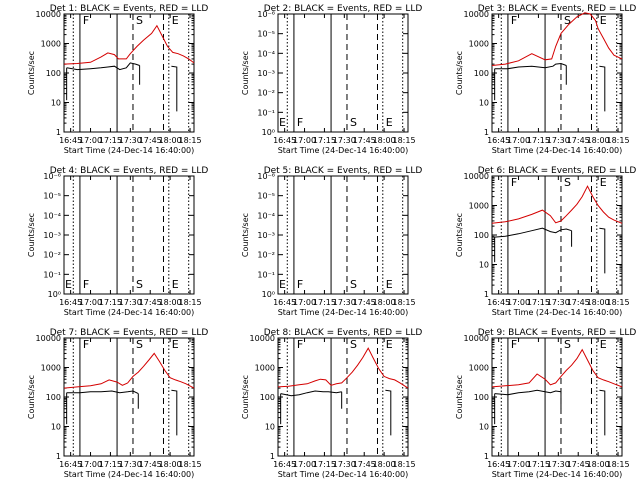 The width and height of the screenshot is (640, 480). Describe the element at coordinates (343, 9) in the screenshot. I see `chart-title: Det 2: BLACK = Events, RED = LLD` at that location.